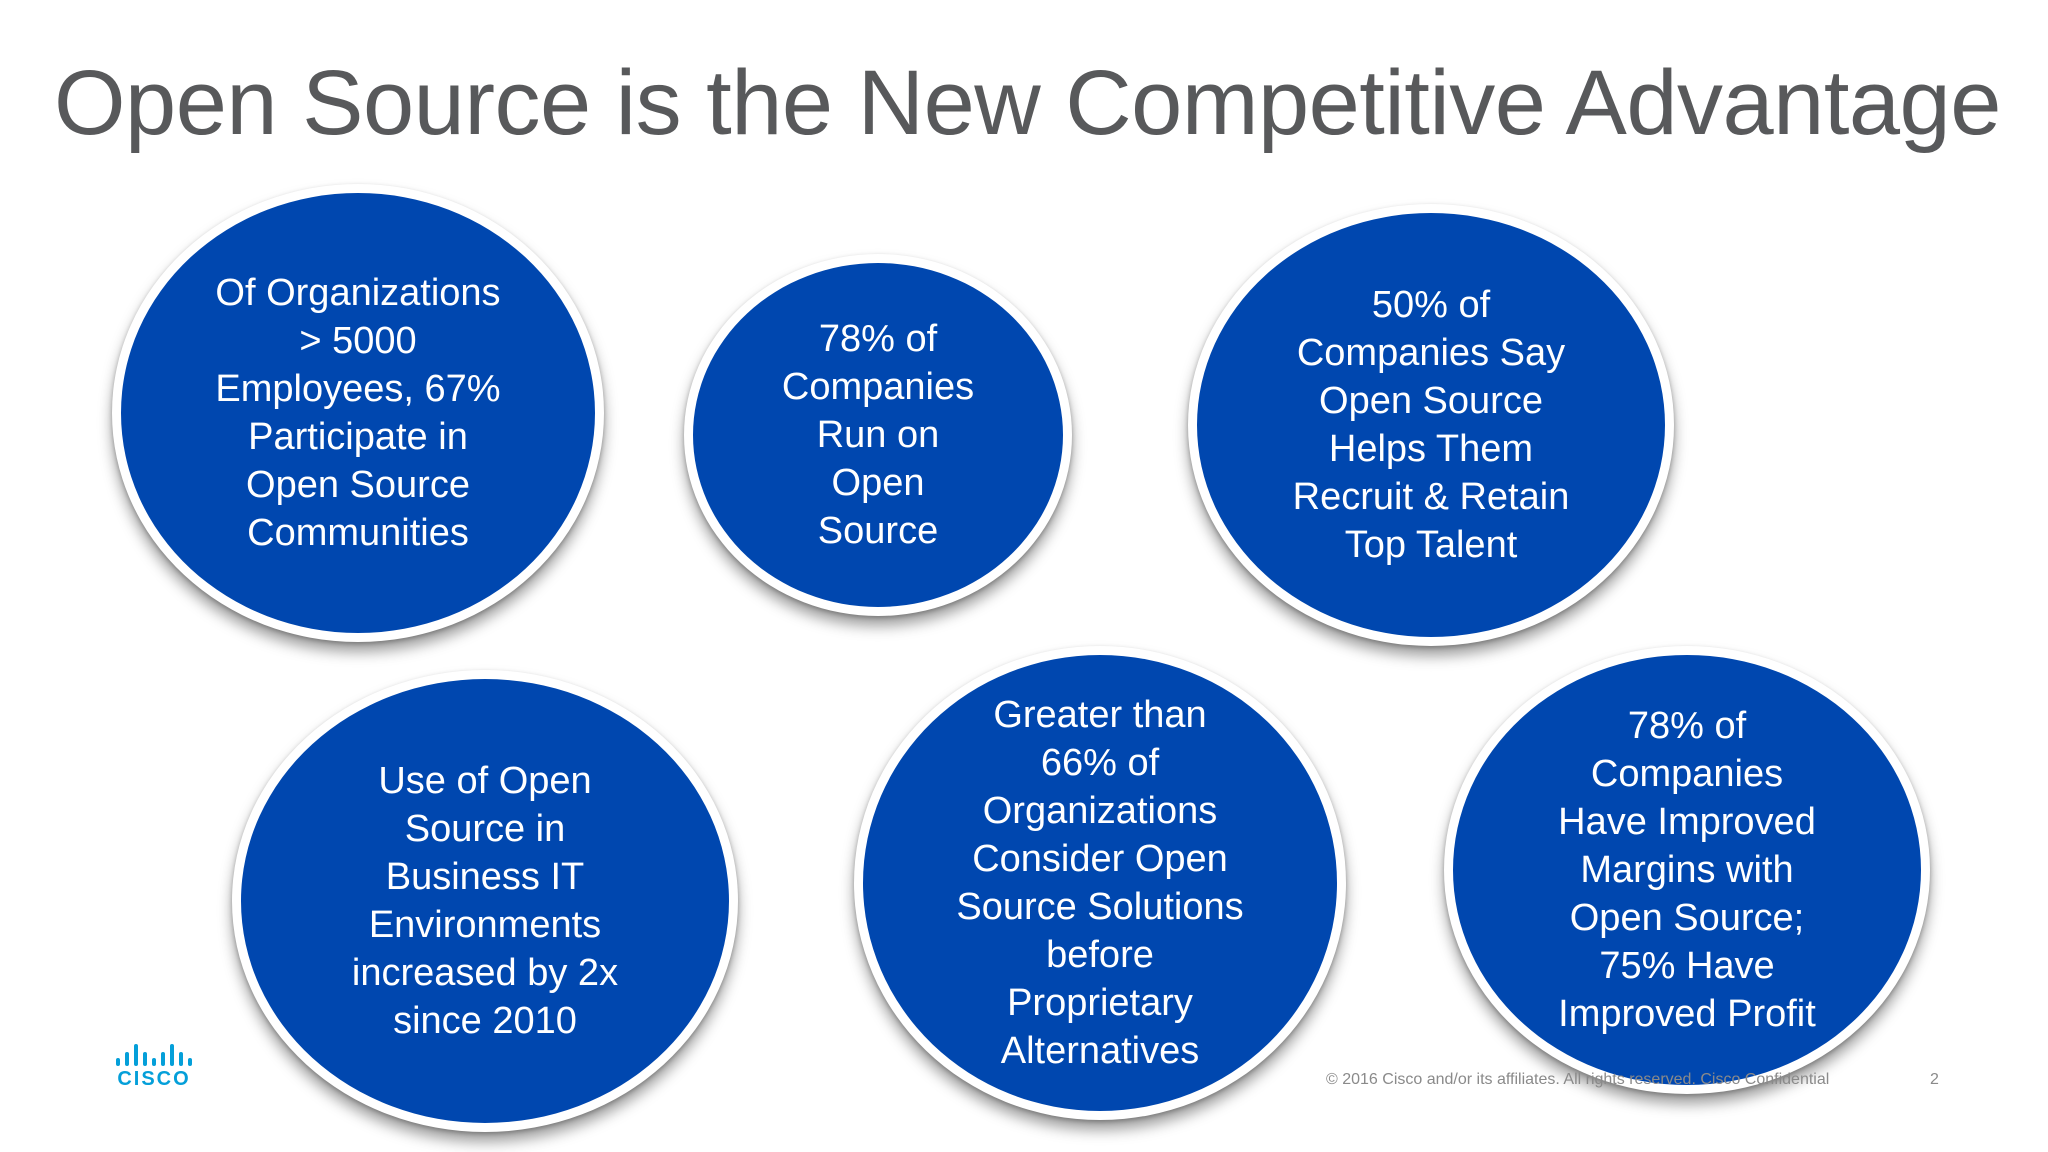  Describe the element at coordinates (154, 1055) in the screenshot. I see `cisco-logo-bars-icon` at that location.